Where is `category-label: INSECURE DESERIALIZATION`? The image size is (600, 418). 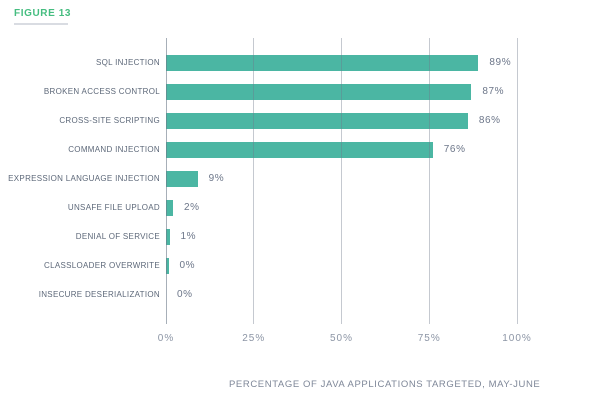 category-label: INSECURE DESERIALIZATION is located at coordinates (99, 294).